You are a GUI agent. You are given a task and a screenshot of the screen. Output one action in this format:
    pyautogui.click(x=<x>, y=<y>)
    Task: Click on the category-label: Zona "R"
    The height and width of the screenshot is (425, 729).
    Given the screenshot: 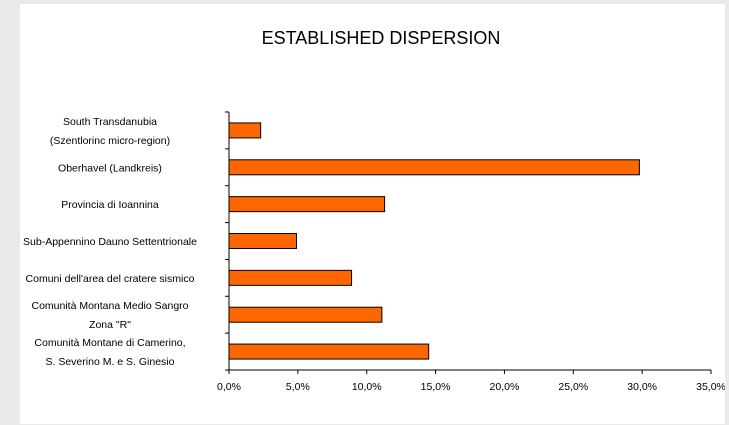 What is the action you would take?
    pyautogui.click(x=110, y=325)
    